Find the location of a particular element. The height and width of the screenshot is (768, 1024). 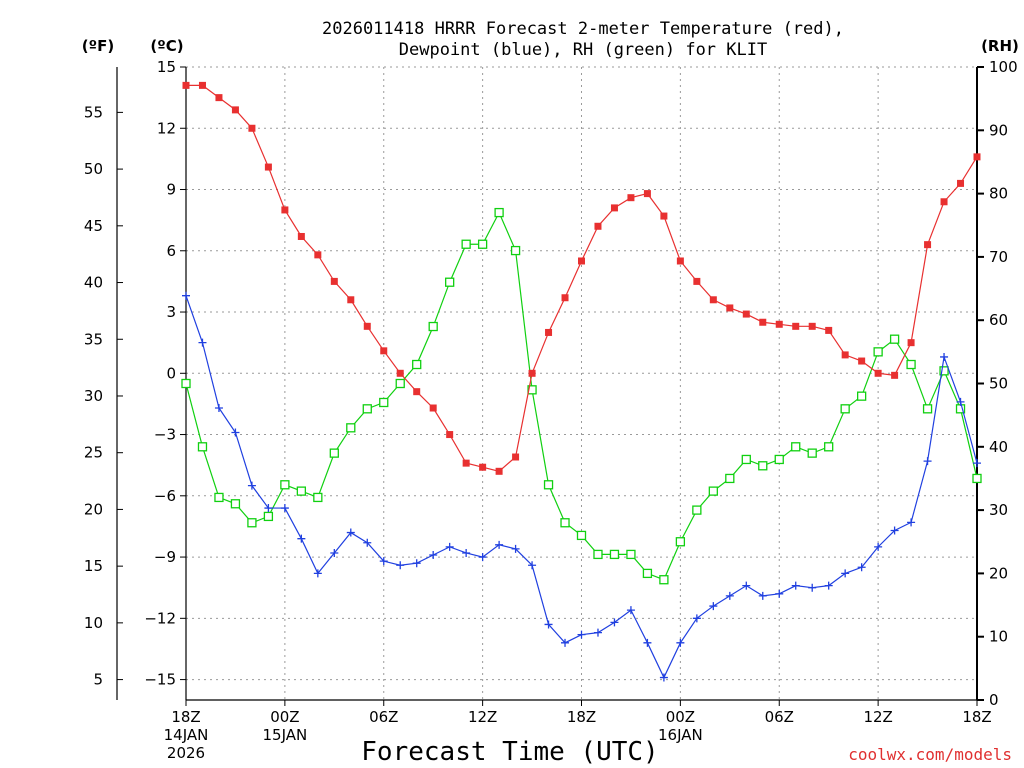

celsius-tick-label: 12 is located at coordinates (166, 128).